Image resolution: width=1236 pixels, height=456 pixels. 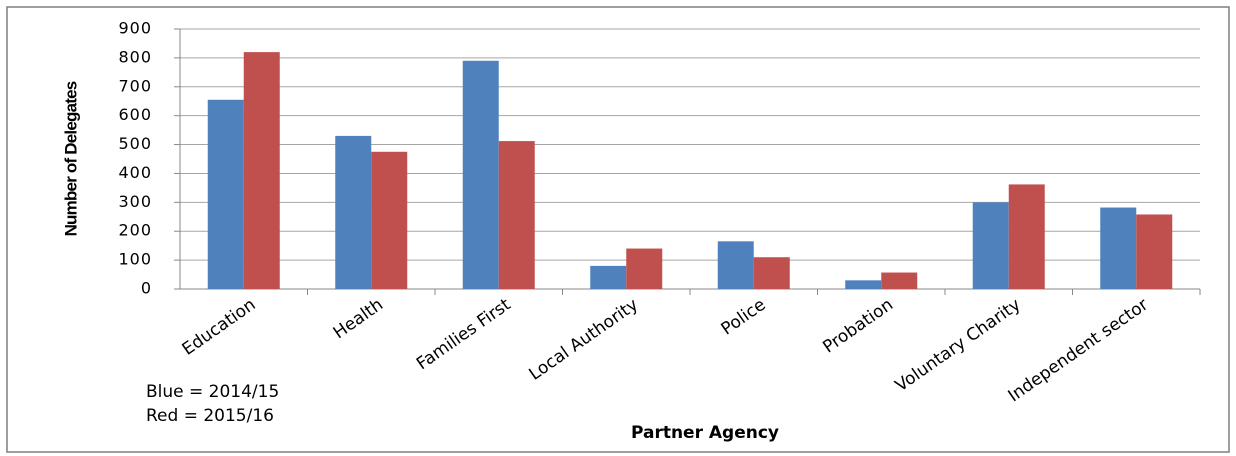 I want to click on x-axis-title: Partner Agency, so click(x=705, y=433).